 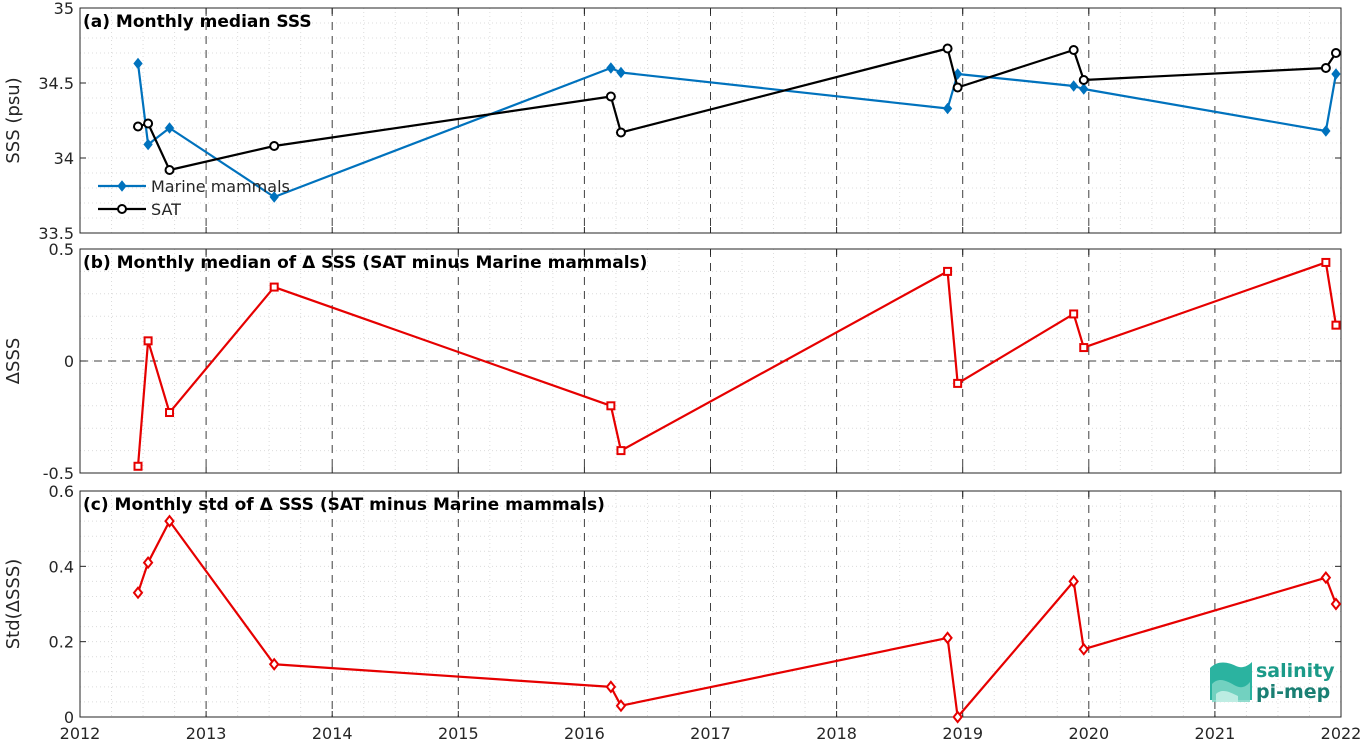 What do you see at coordinates (61, 491) in the screenshot?
I see `y-tick-label: 0.6` at bounding box center [61, 491].